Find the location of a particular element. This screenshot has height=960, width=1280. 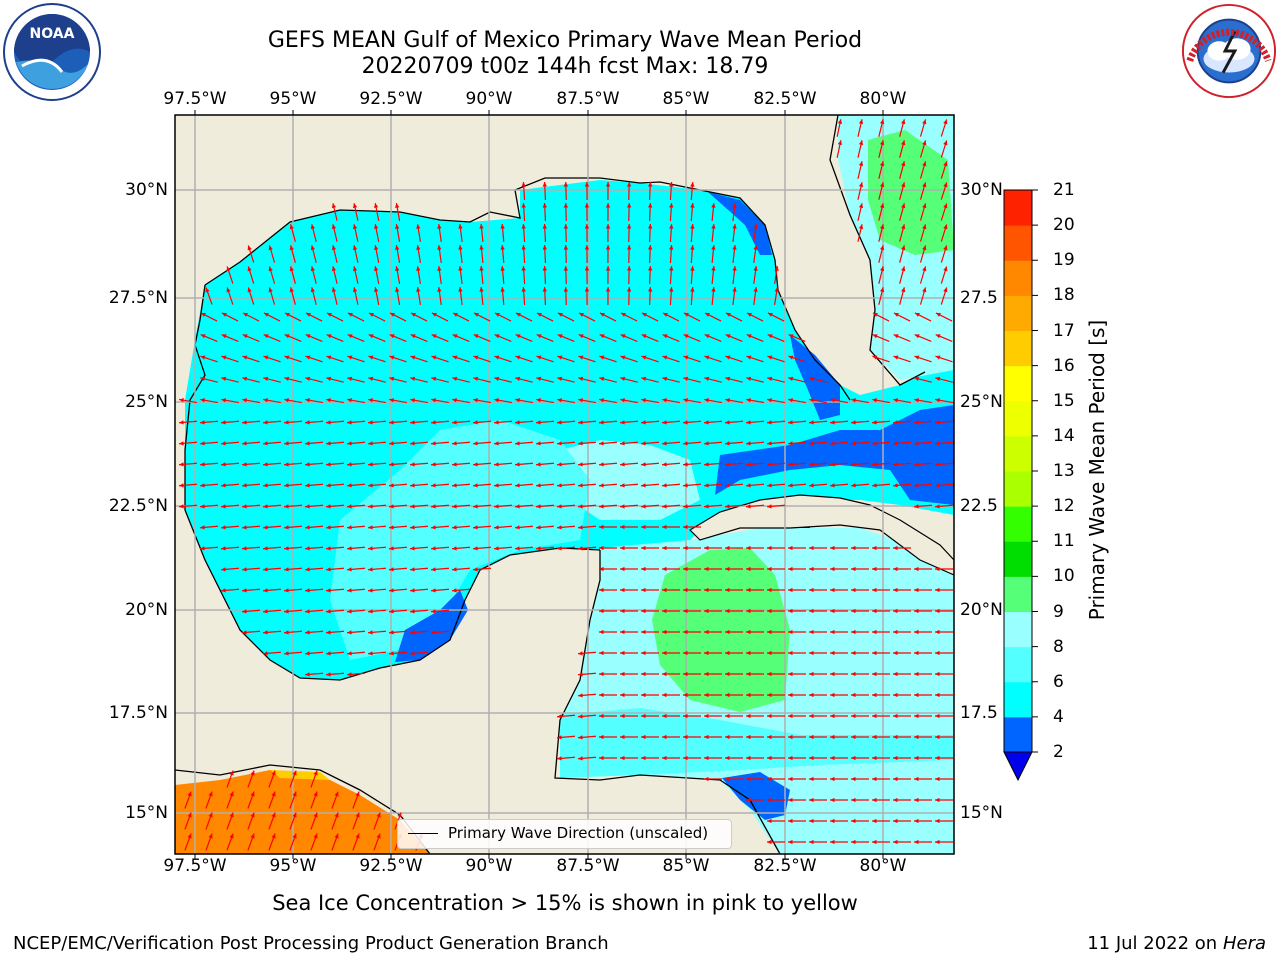

map-legend: Primary Wave Direction (unscaled) is located at coordinates (564, 834).